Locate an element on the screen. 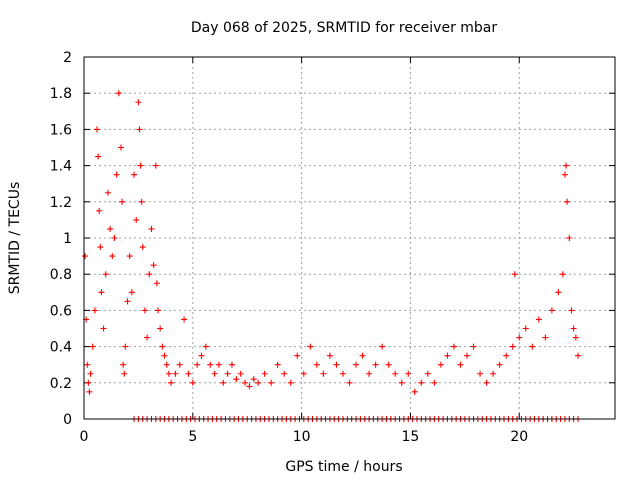 The height and width of the screenshot is (480, 640). y-tick-label: 0.6 is located at coordinates (61, 311).